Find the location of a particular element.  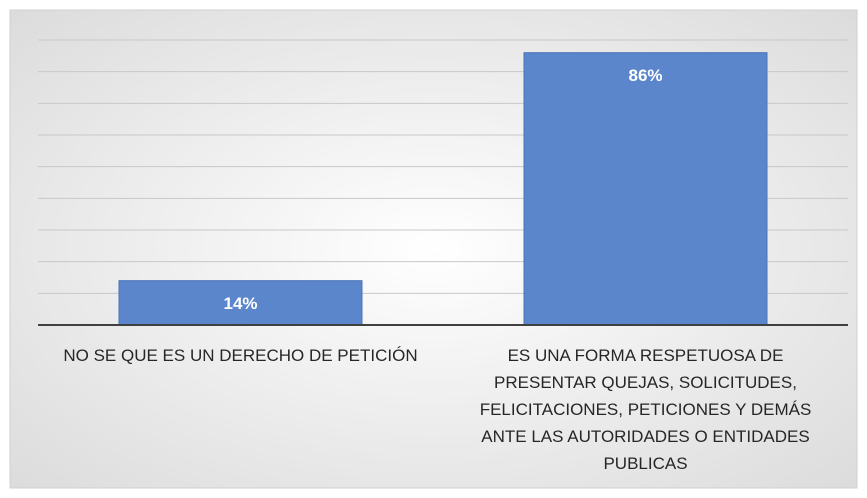

bar is located at coordinates (240, 303).